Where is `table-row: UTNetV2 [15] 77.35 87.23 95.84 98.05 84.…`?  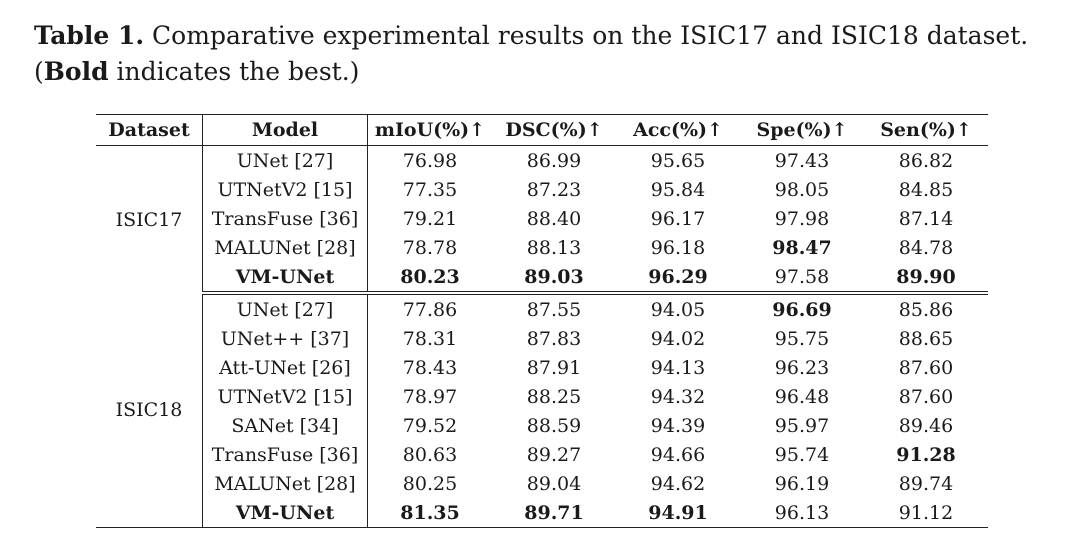 table-row: UTNetV2 [15] 77.35 87.23 95.84 98.05 84.… is located at coordinates (542, 189).